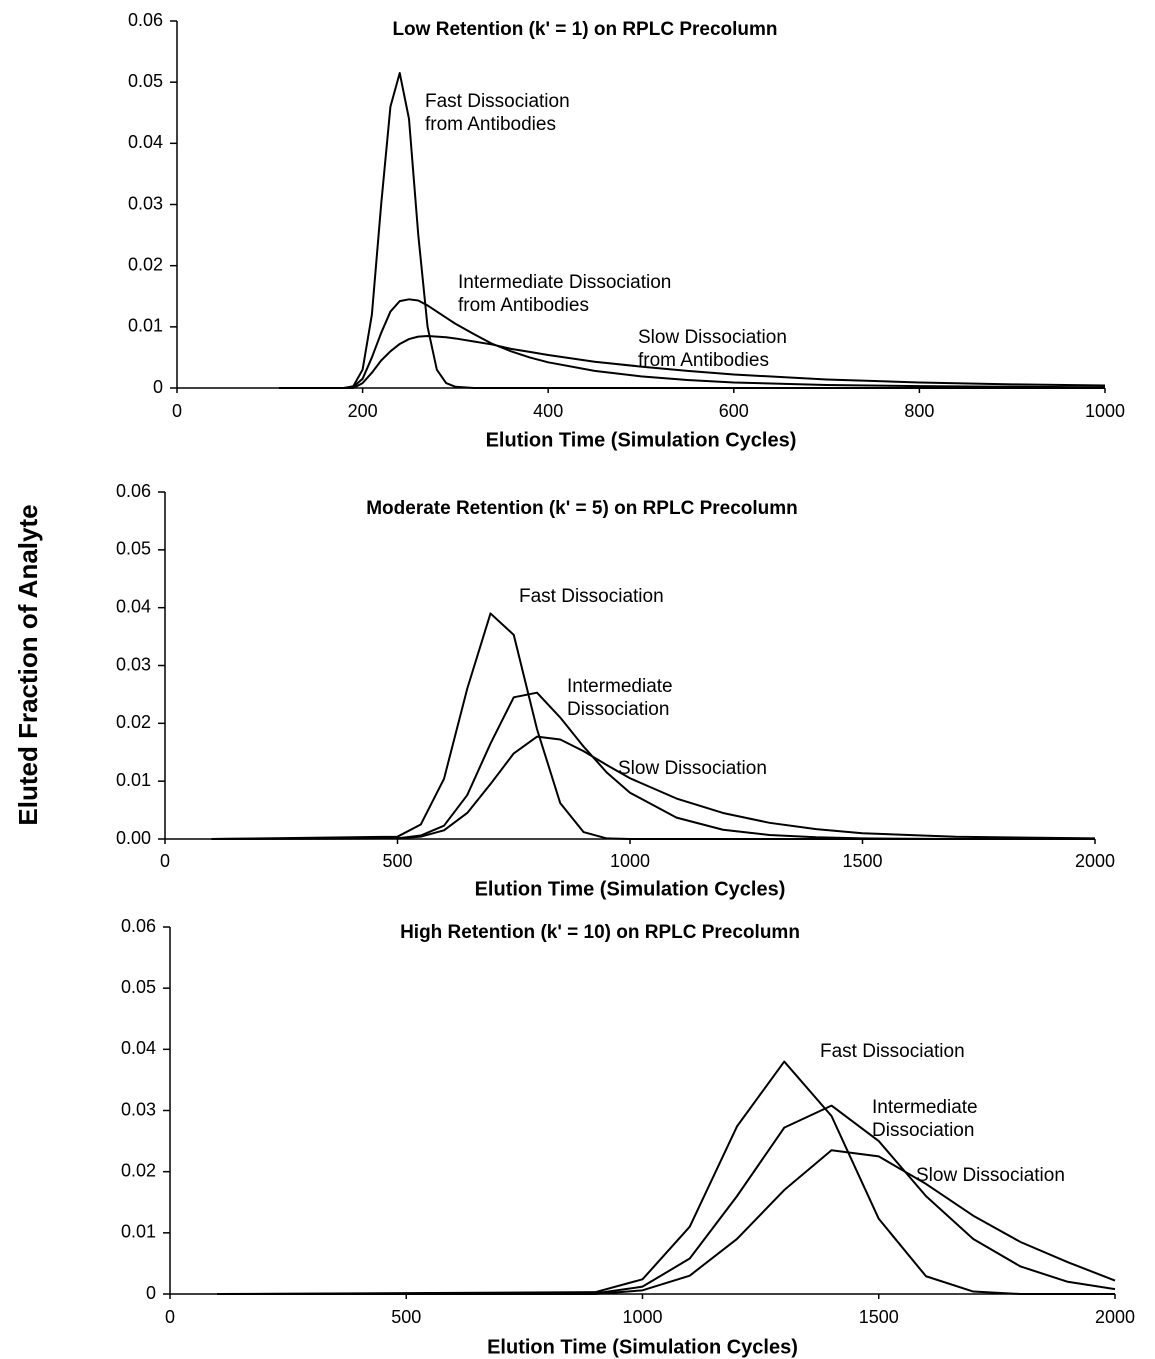 The image size is (1155, 1359). What do you see at coordinates (363, 411) in the screenshot?
I see `x-tick-label: 200` at bounding box center [363, 411].